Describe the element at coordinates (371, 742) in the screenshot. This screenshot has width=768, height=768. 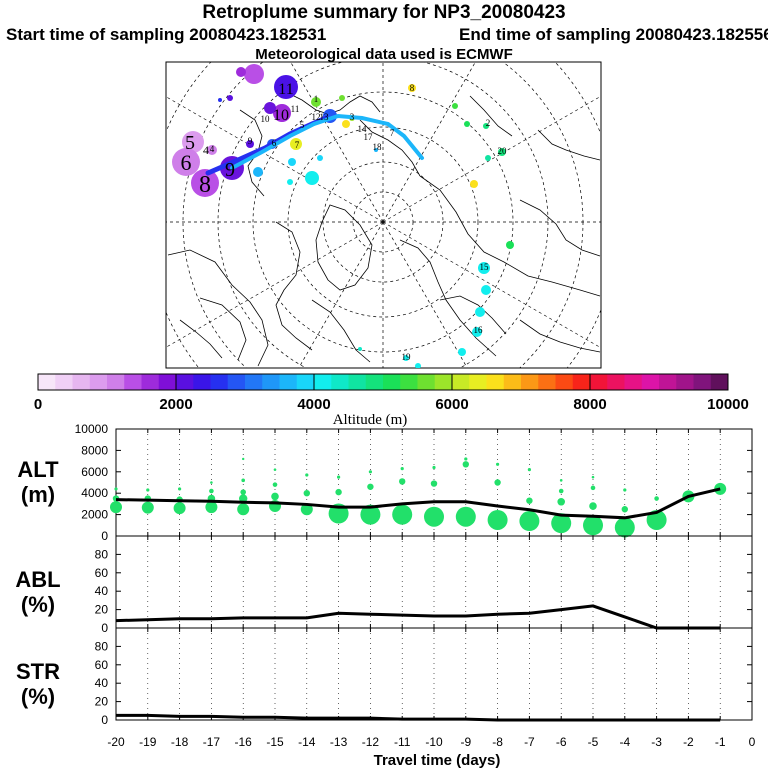
I see `x-tick-label: -12` at that location.